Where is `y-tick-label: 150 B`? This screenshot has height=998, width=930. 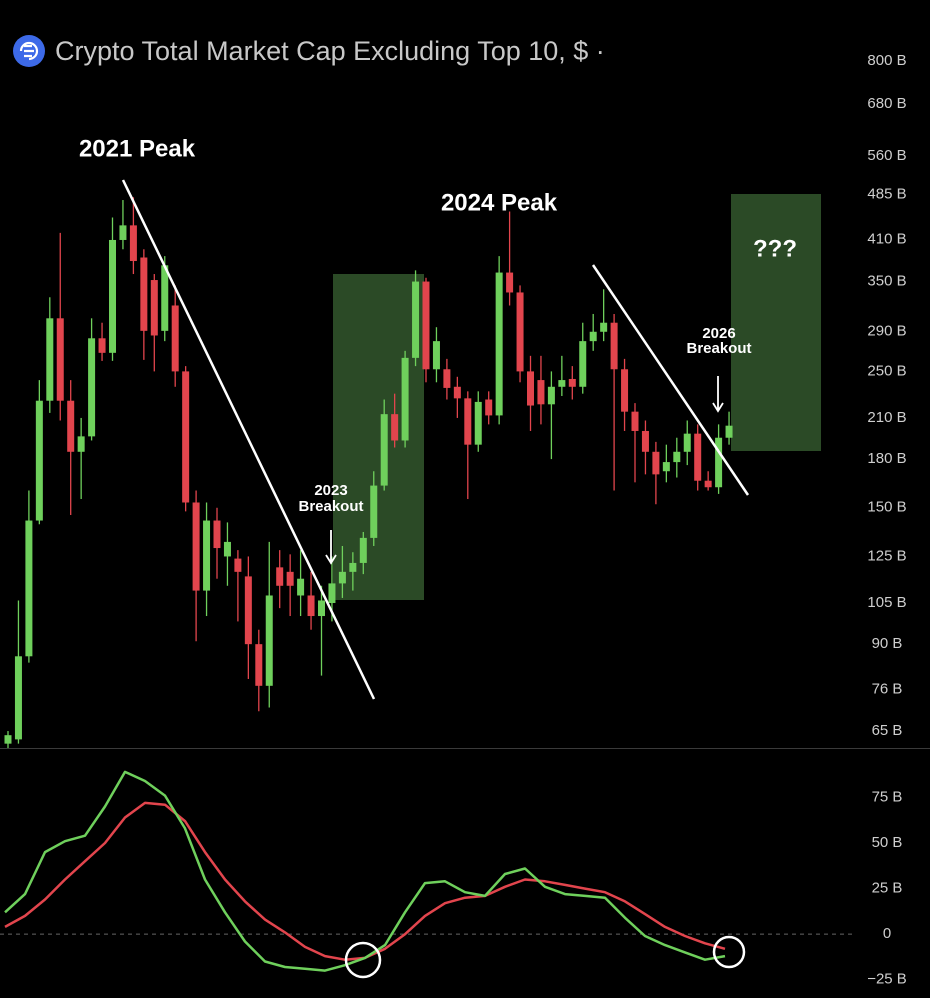
y-tick-label: 150 B is located at coordinates (886, 507).